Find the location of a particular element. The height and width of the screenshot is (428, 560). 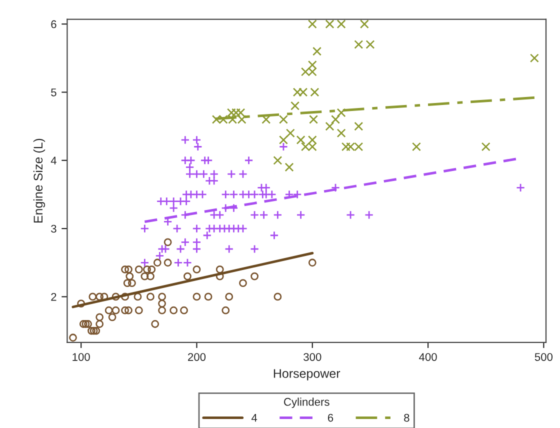

legend-label: 8 is located at coordinates (407, 418).